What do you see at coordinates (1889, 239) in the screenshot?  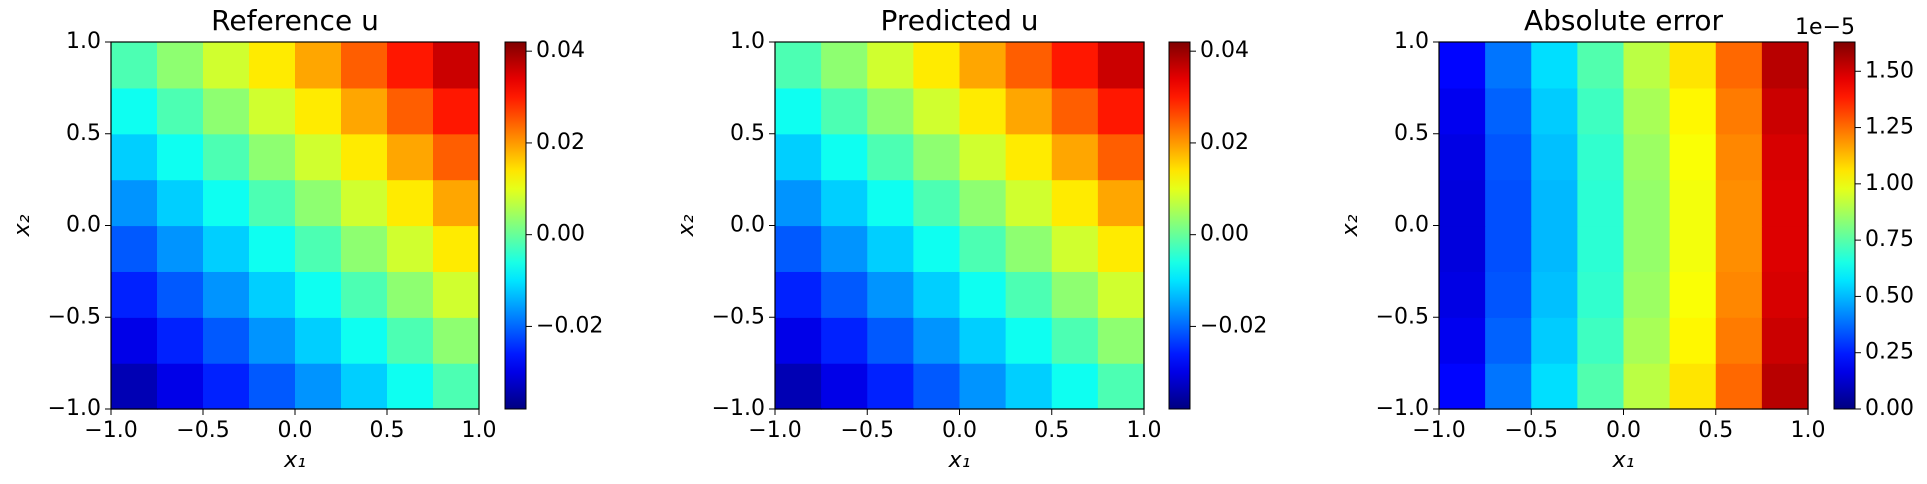 I see `colorbar-tick-label: 0.75` at bounding box center [1889, 239].